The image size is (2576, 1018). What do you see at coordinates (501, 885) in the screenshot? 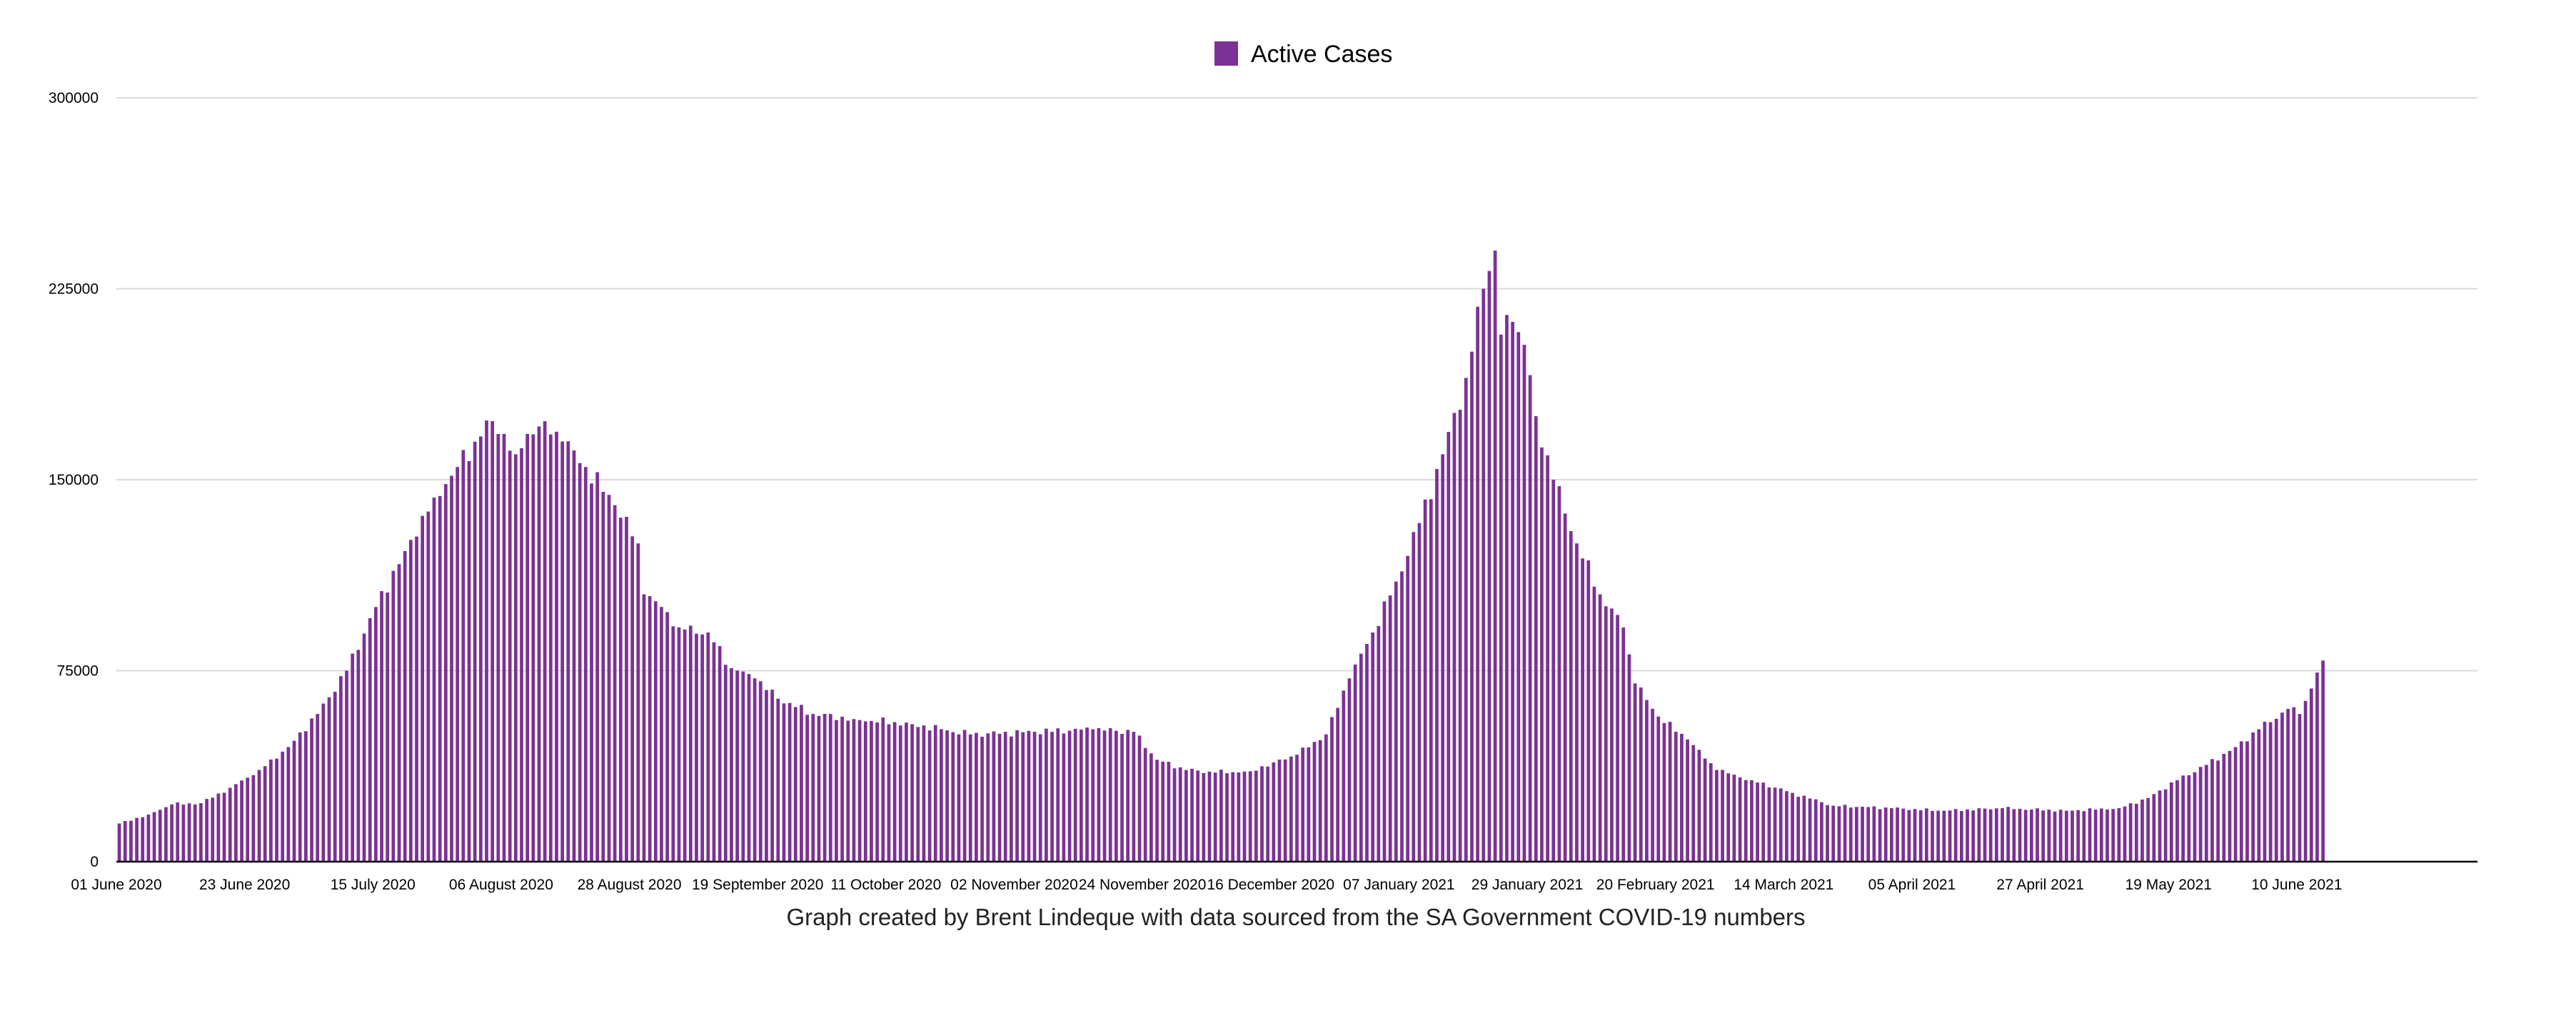
I see `x-tick-label: 06 August 2020` at bounding box center [501, 885].